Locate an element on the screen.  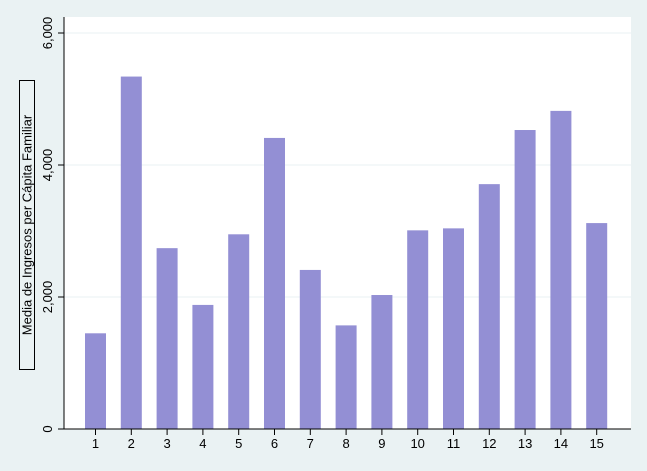
y-tick-label: 6,000 is located at coordinates (47, 33).